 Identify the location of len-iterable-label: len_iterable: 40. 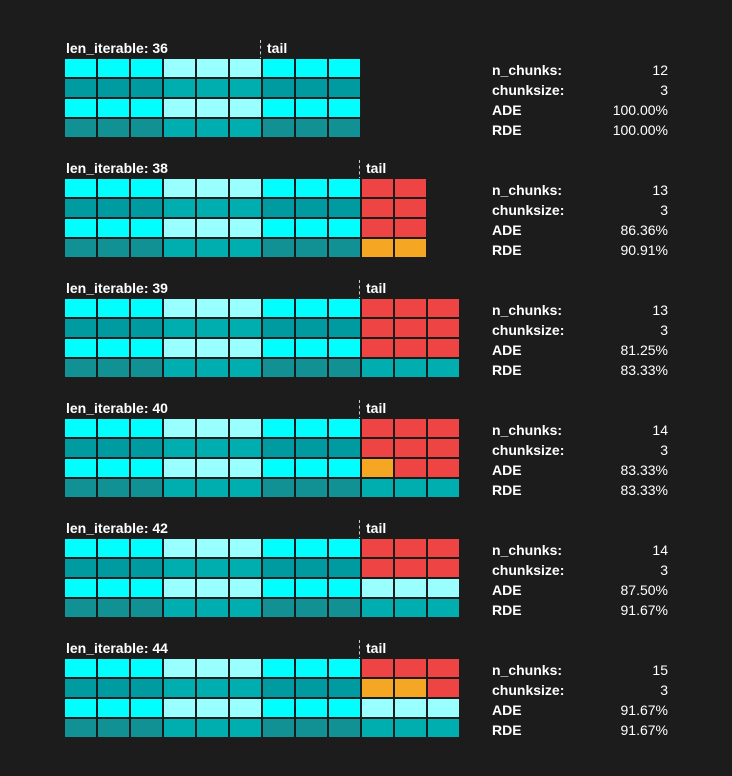
(117, 408).